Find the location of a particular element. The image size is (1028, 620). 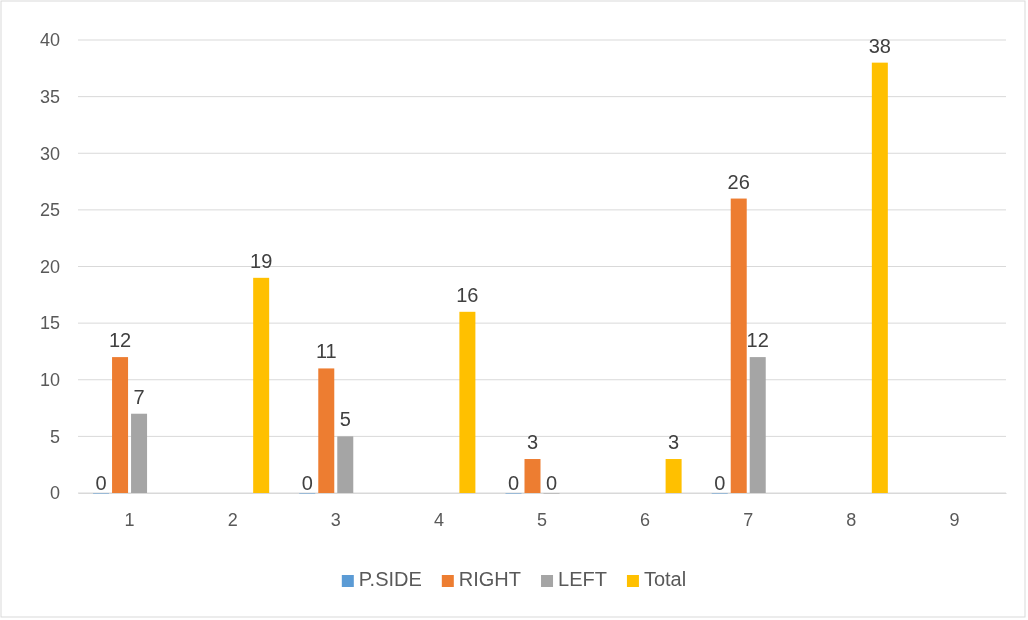

y-tick-label: 35 is located at coordinates (49, 96).